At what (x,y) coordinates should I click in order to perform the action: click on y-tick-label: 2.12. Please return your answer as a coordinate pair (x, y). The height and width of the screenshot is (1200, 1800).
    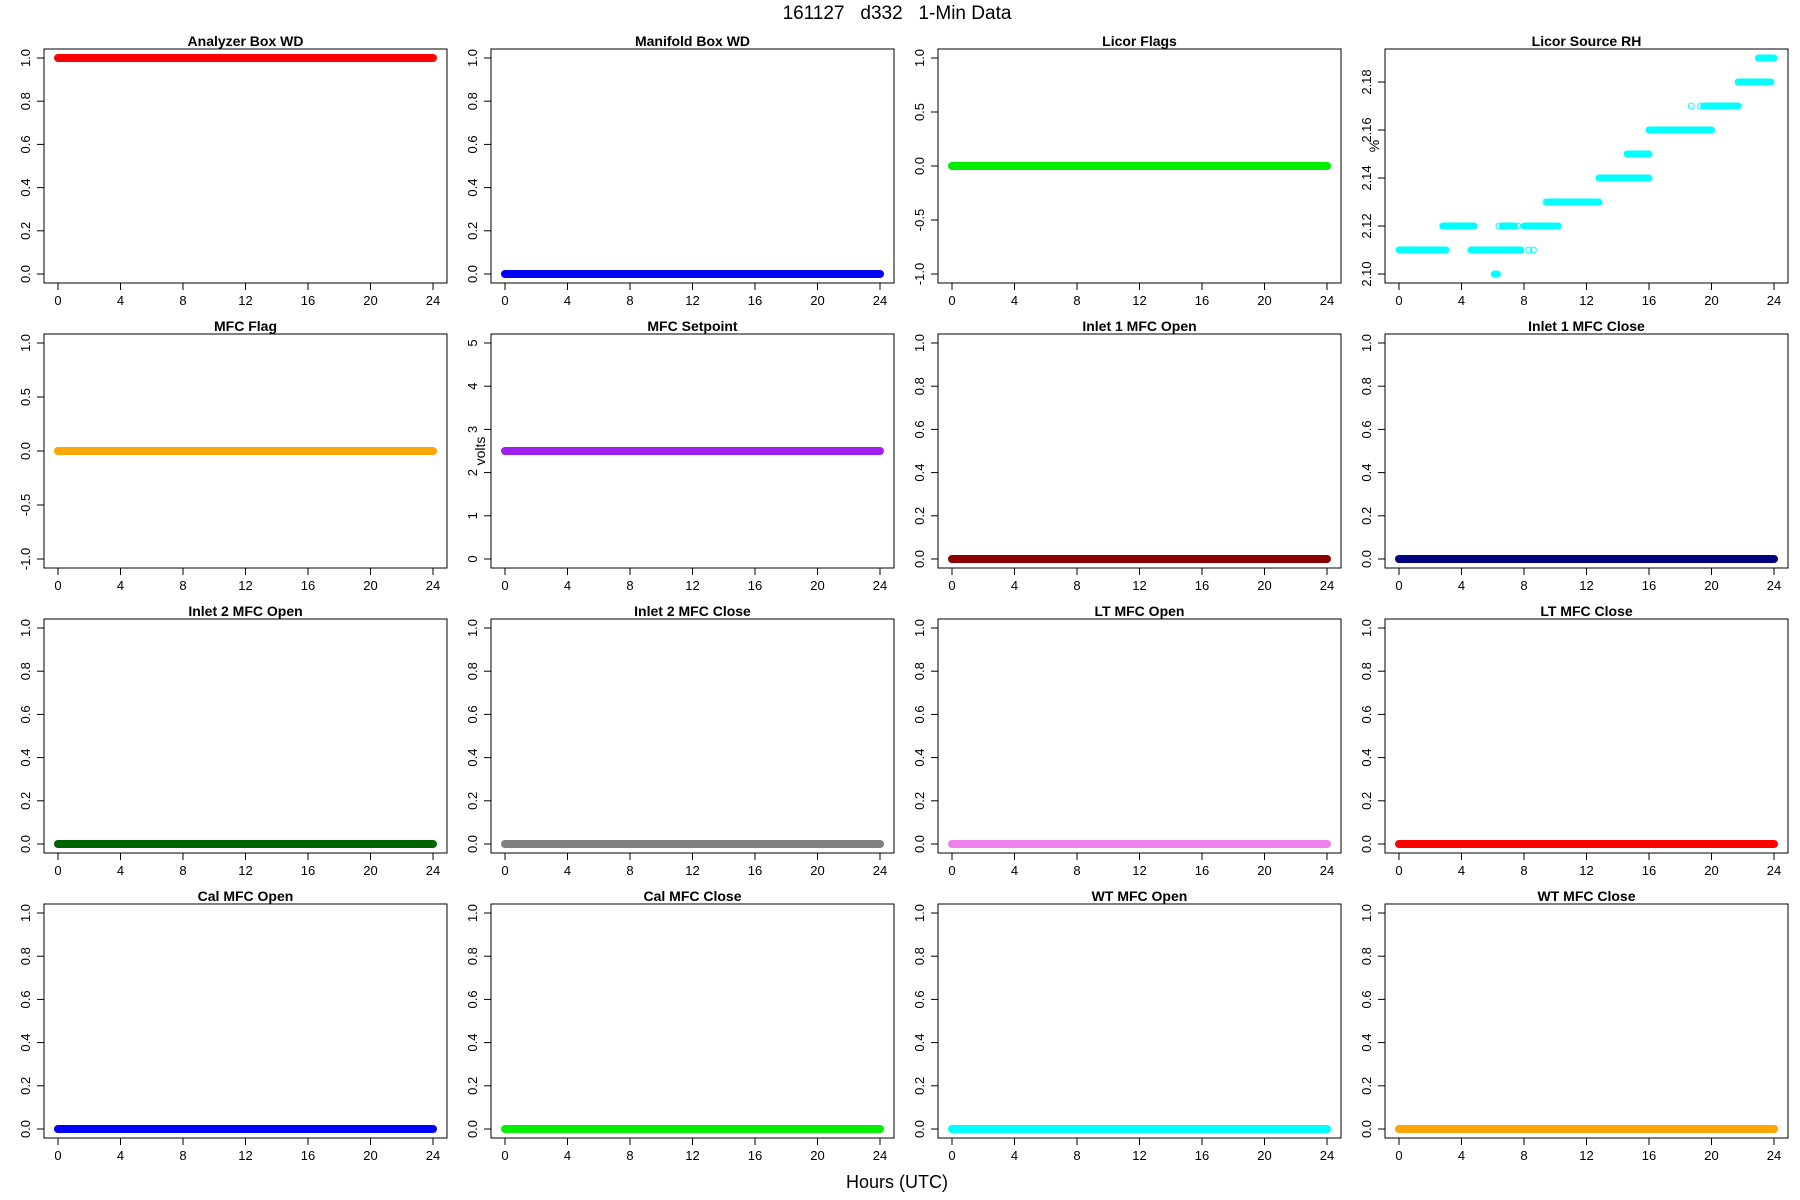
    Looking at the image, I should click on (1366, 225).